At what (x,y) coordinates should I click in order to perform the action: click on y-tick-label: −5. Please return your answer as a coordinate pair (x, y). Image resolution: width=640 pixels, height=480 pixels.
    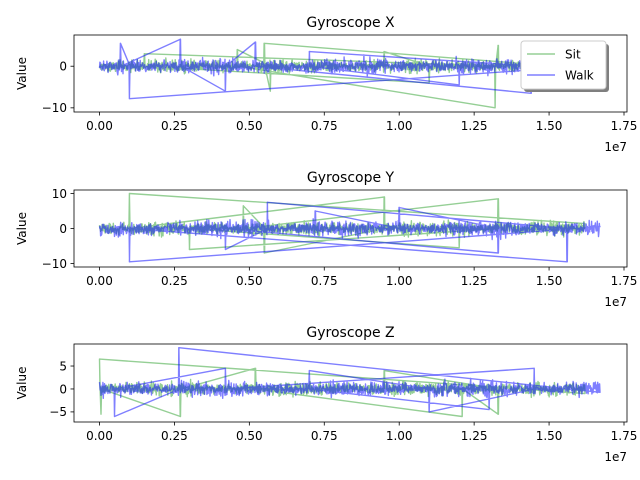
    Looking at the image, I should click on (58, 412).